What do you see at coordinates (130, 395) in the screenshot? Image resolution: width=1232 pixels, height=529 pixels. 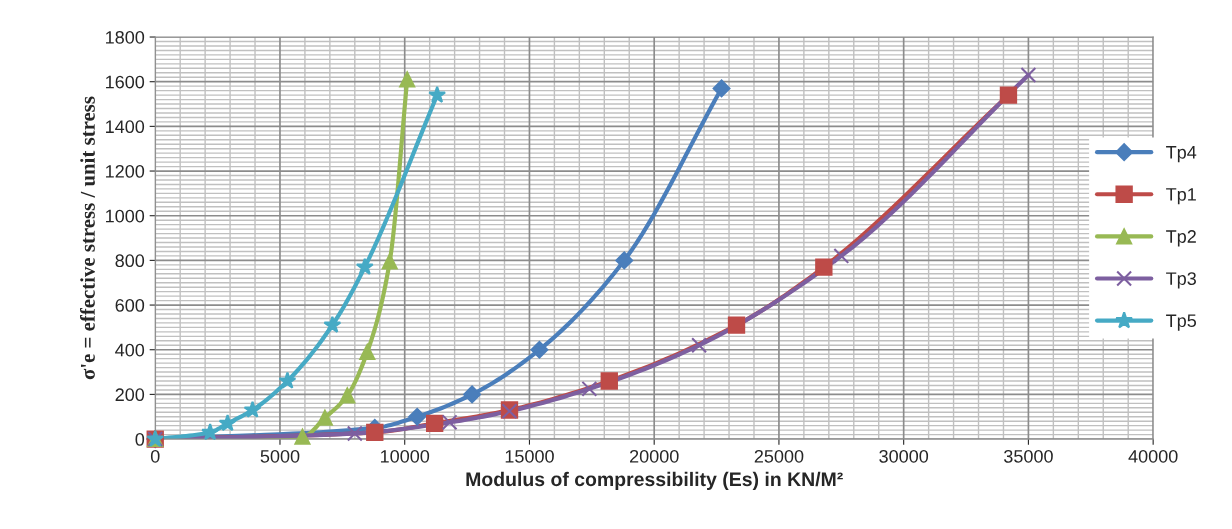 I see `y-tick-label: 200` at bounding box center [130, 395].